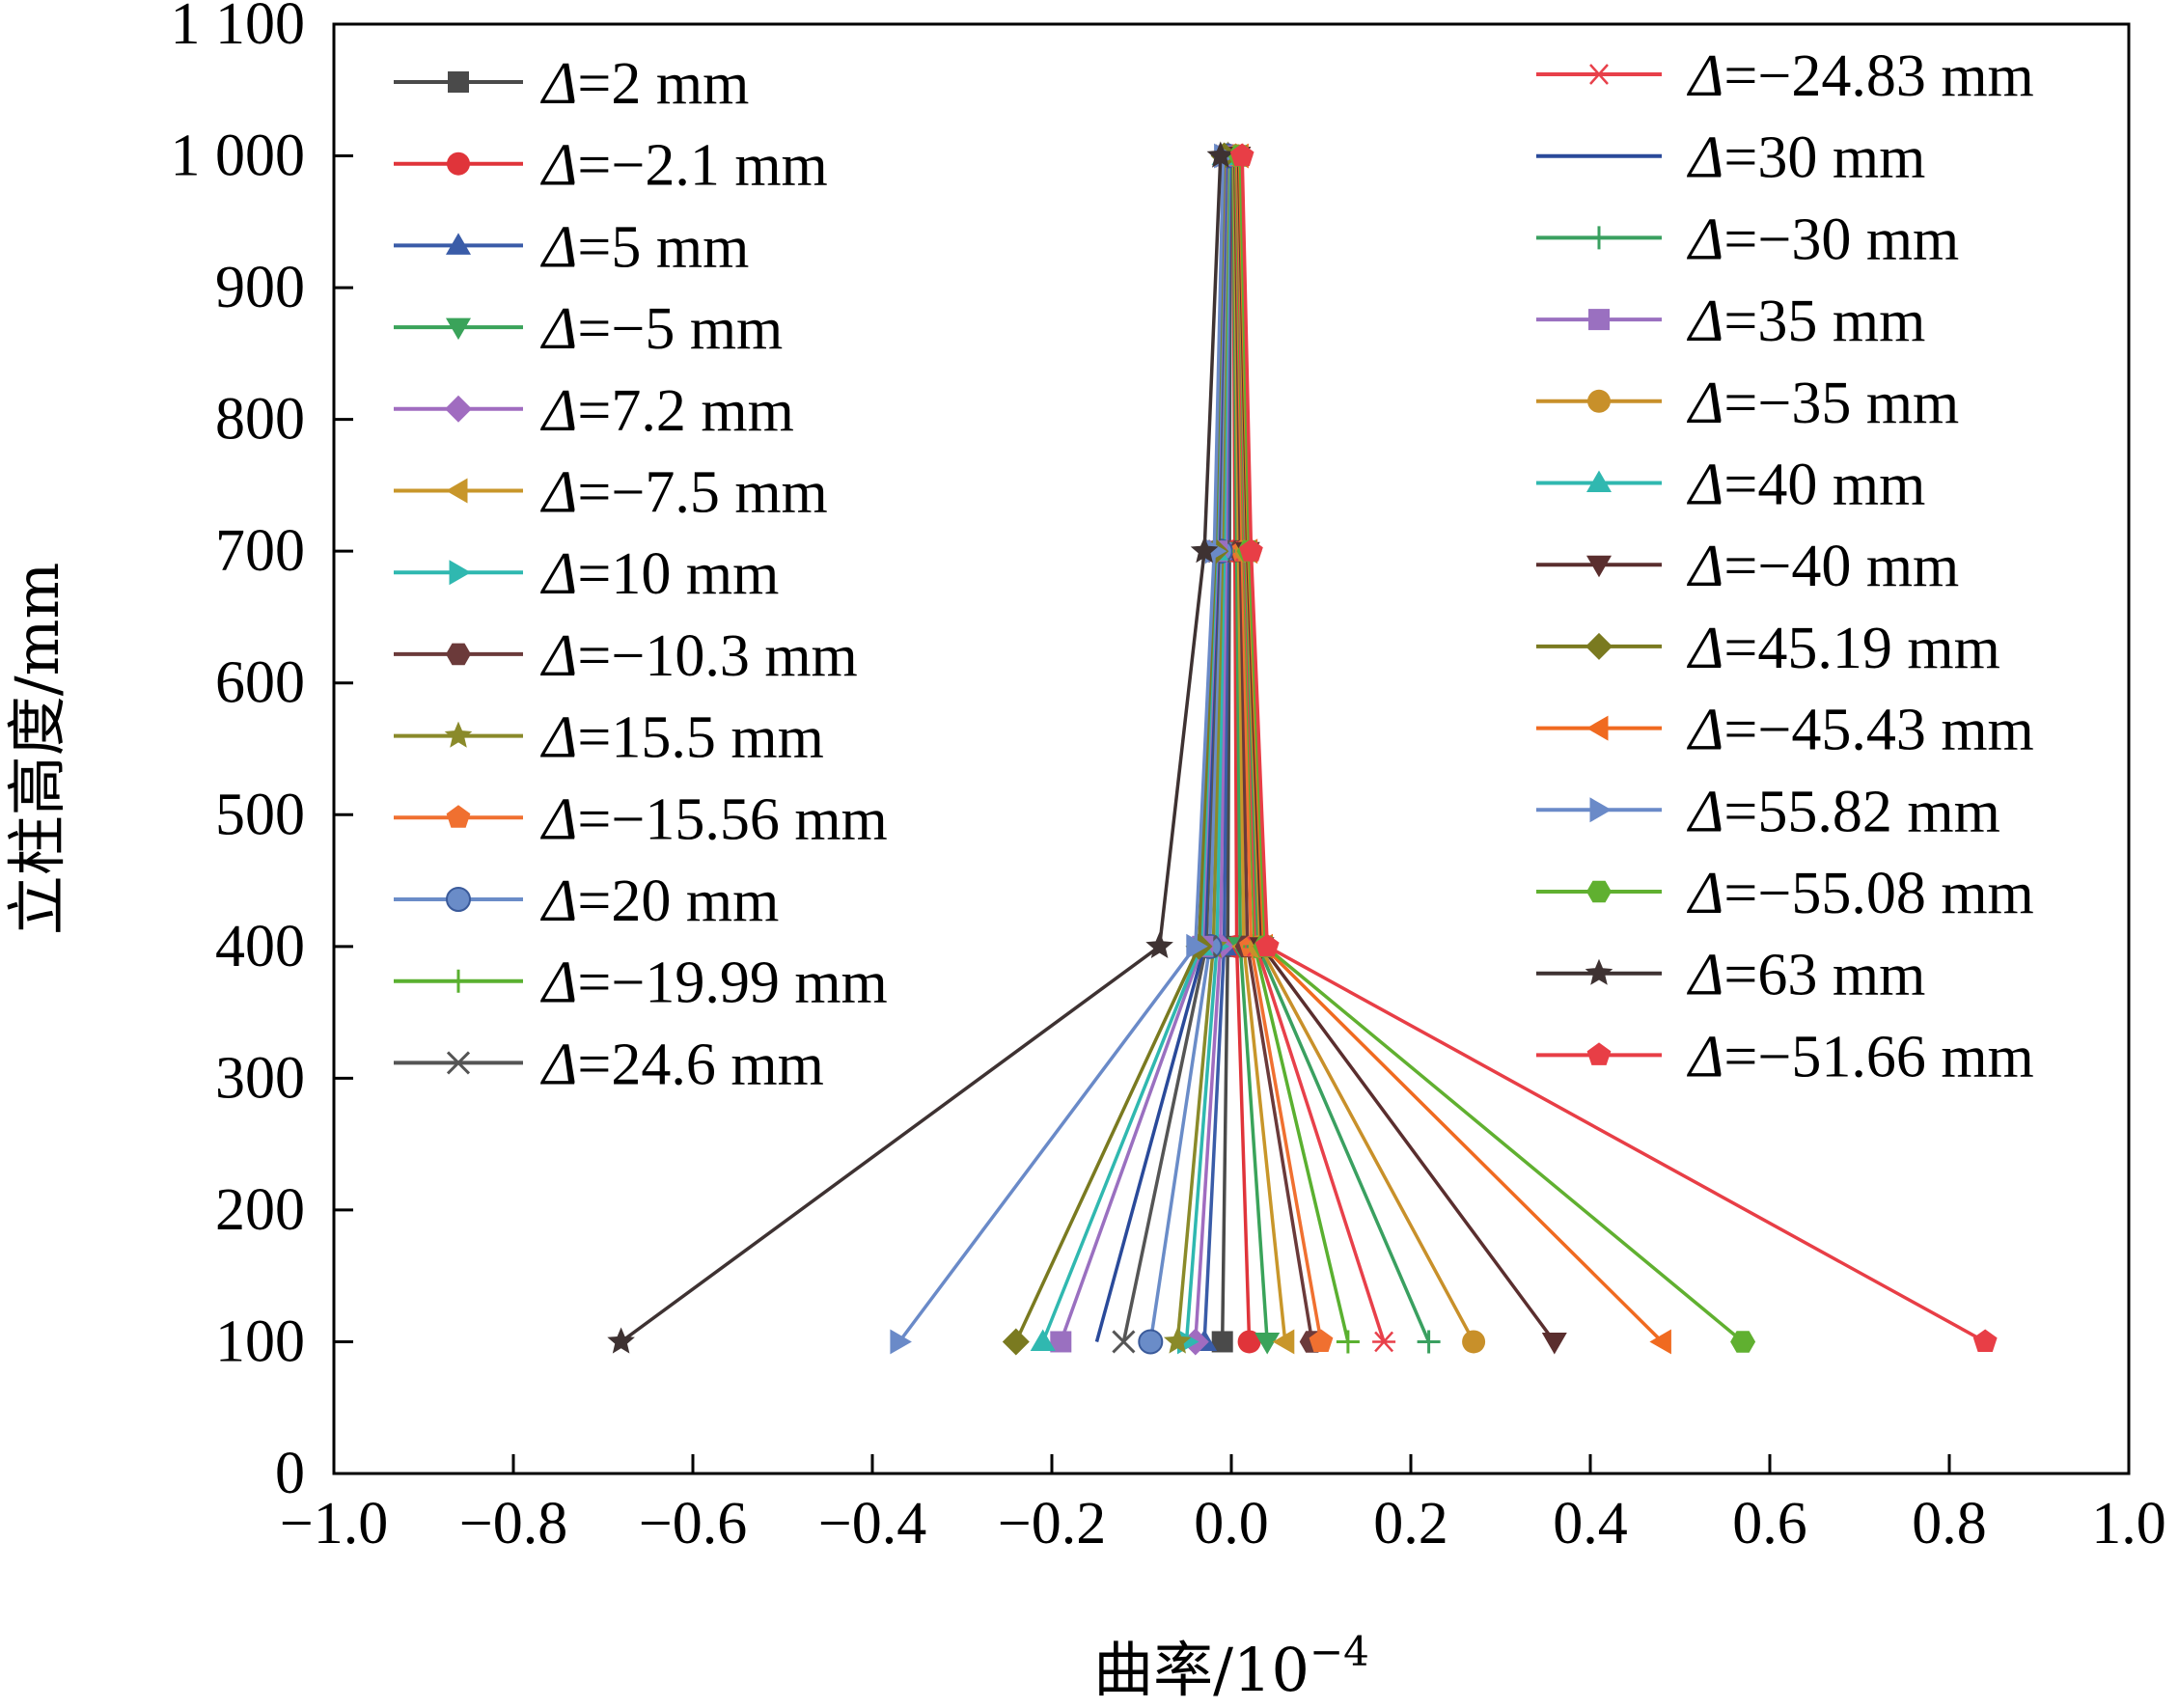 The width and height of the screenshot is (2178, 1708). What do you see at coordinates (1949, 1523) in the screenshot?
I see `x-tick-label: 0.8` at bounding box center [1949, 1523].